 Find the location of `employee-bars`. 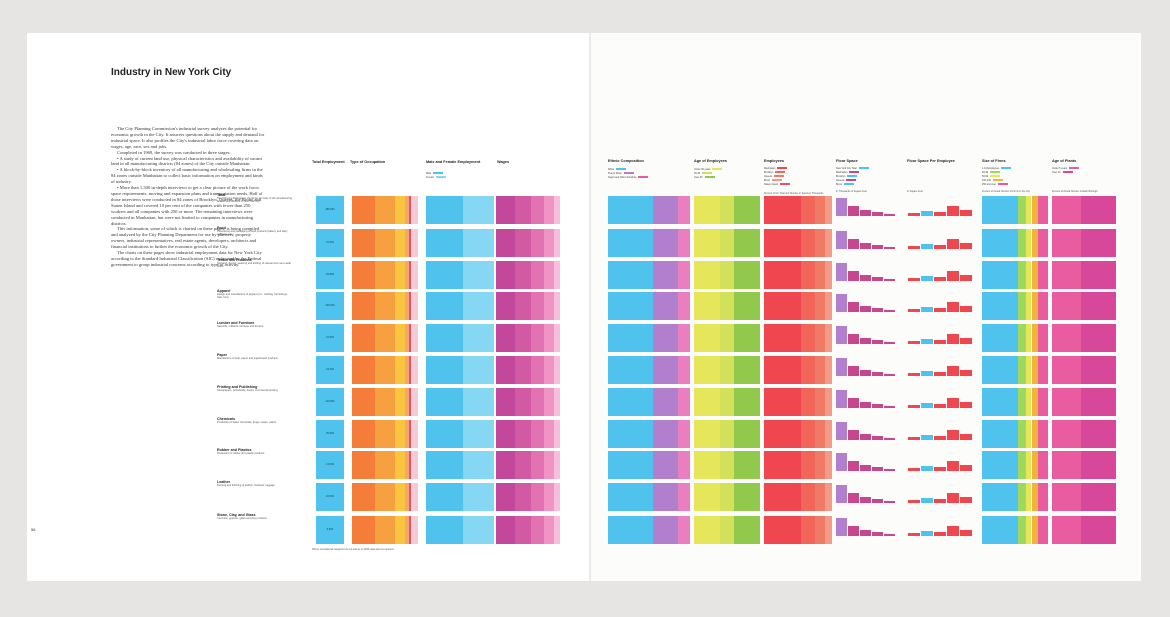

employee-bars is located at coordinates (798, 465).